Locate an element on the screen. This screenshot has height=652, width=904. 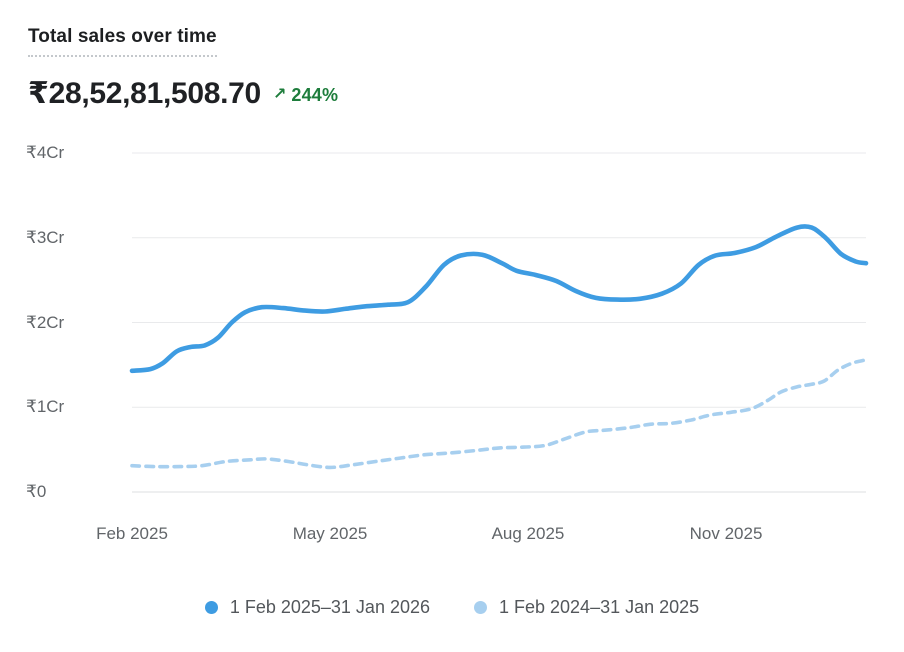
change-badge: ↗ 244% is located at coordinates (305, 95).